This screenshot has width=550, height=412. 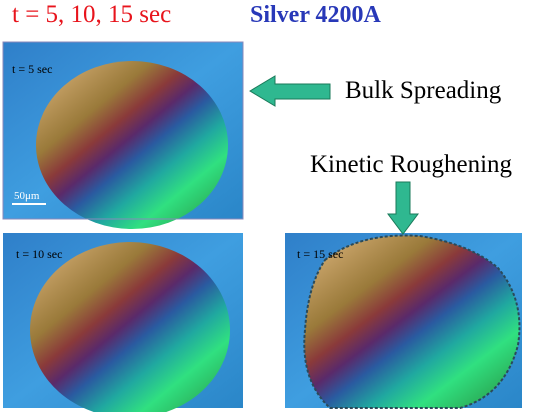 I want to click on panel-label: t = 5 sec, so click(x=32, y=69).